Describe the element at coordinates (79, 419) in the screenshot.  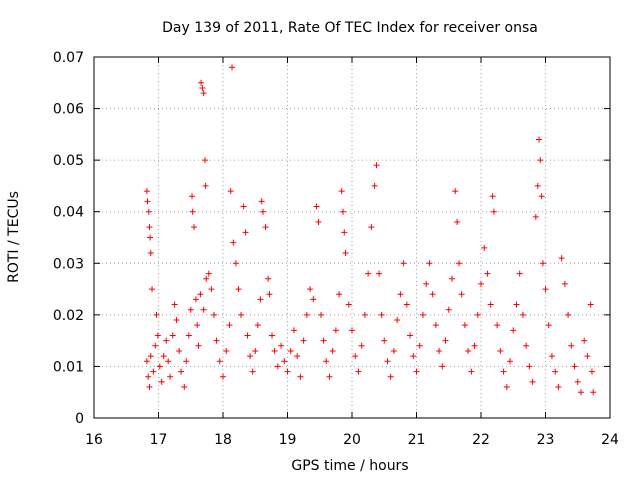
I see `y-tick-label: 0` at that location.